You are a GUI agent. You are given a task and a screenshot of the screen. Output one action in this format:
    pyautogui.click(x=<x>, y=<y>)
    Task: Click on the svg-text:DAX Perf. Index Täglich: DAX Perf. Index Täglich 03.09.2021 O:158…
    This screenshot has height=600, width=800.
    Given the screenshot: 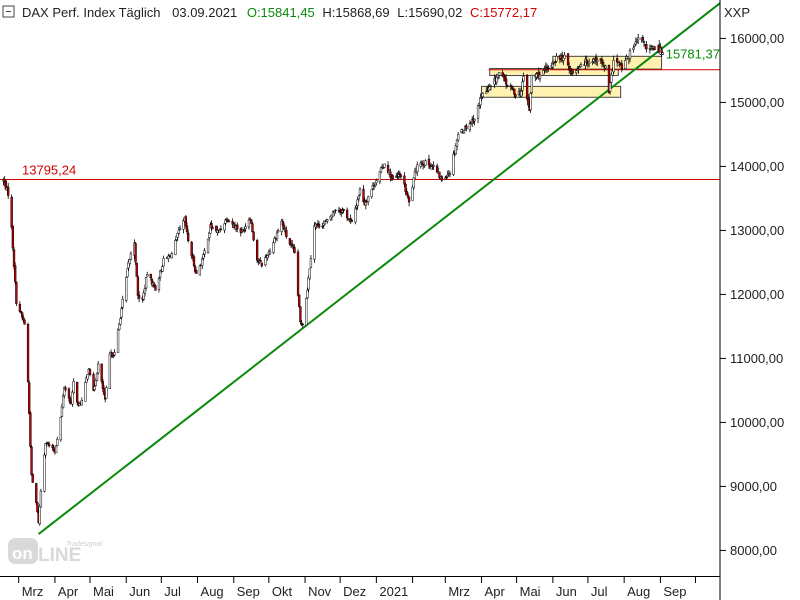 What is the action you would take?
    pyautogui.click(x=279, y=12)
    